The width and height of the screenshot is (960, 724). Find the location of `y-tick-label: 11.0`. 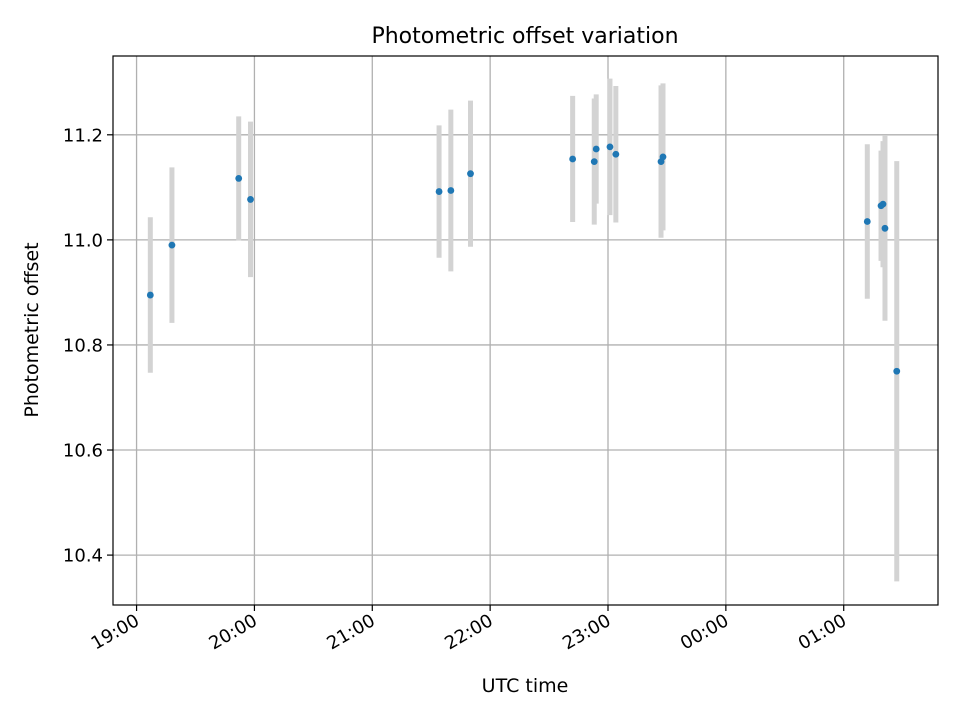

y-tick-label: 11.0 is located at coordinates (83, 240).